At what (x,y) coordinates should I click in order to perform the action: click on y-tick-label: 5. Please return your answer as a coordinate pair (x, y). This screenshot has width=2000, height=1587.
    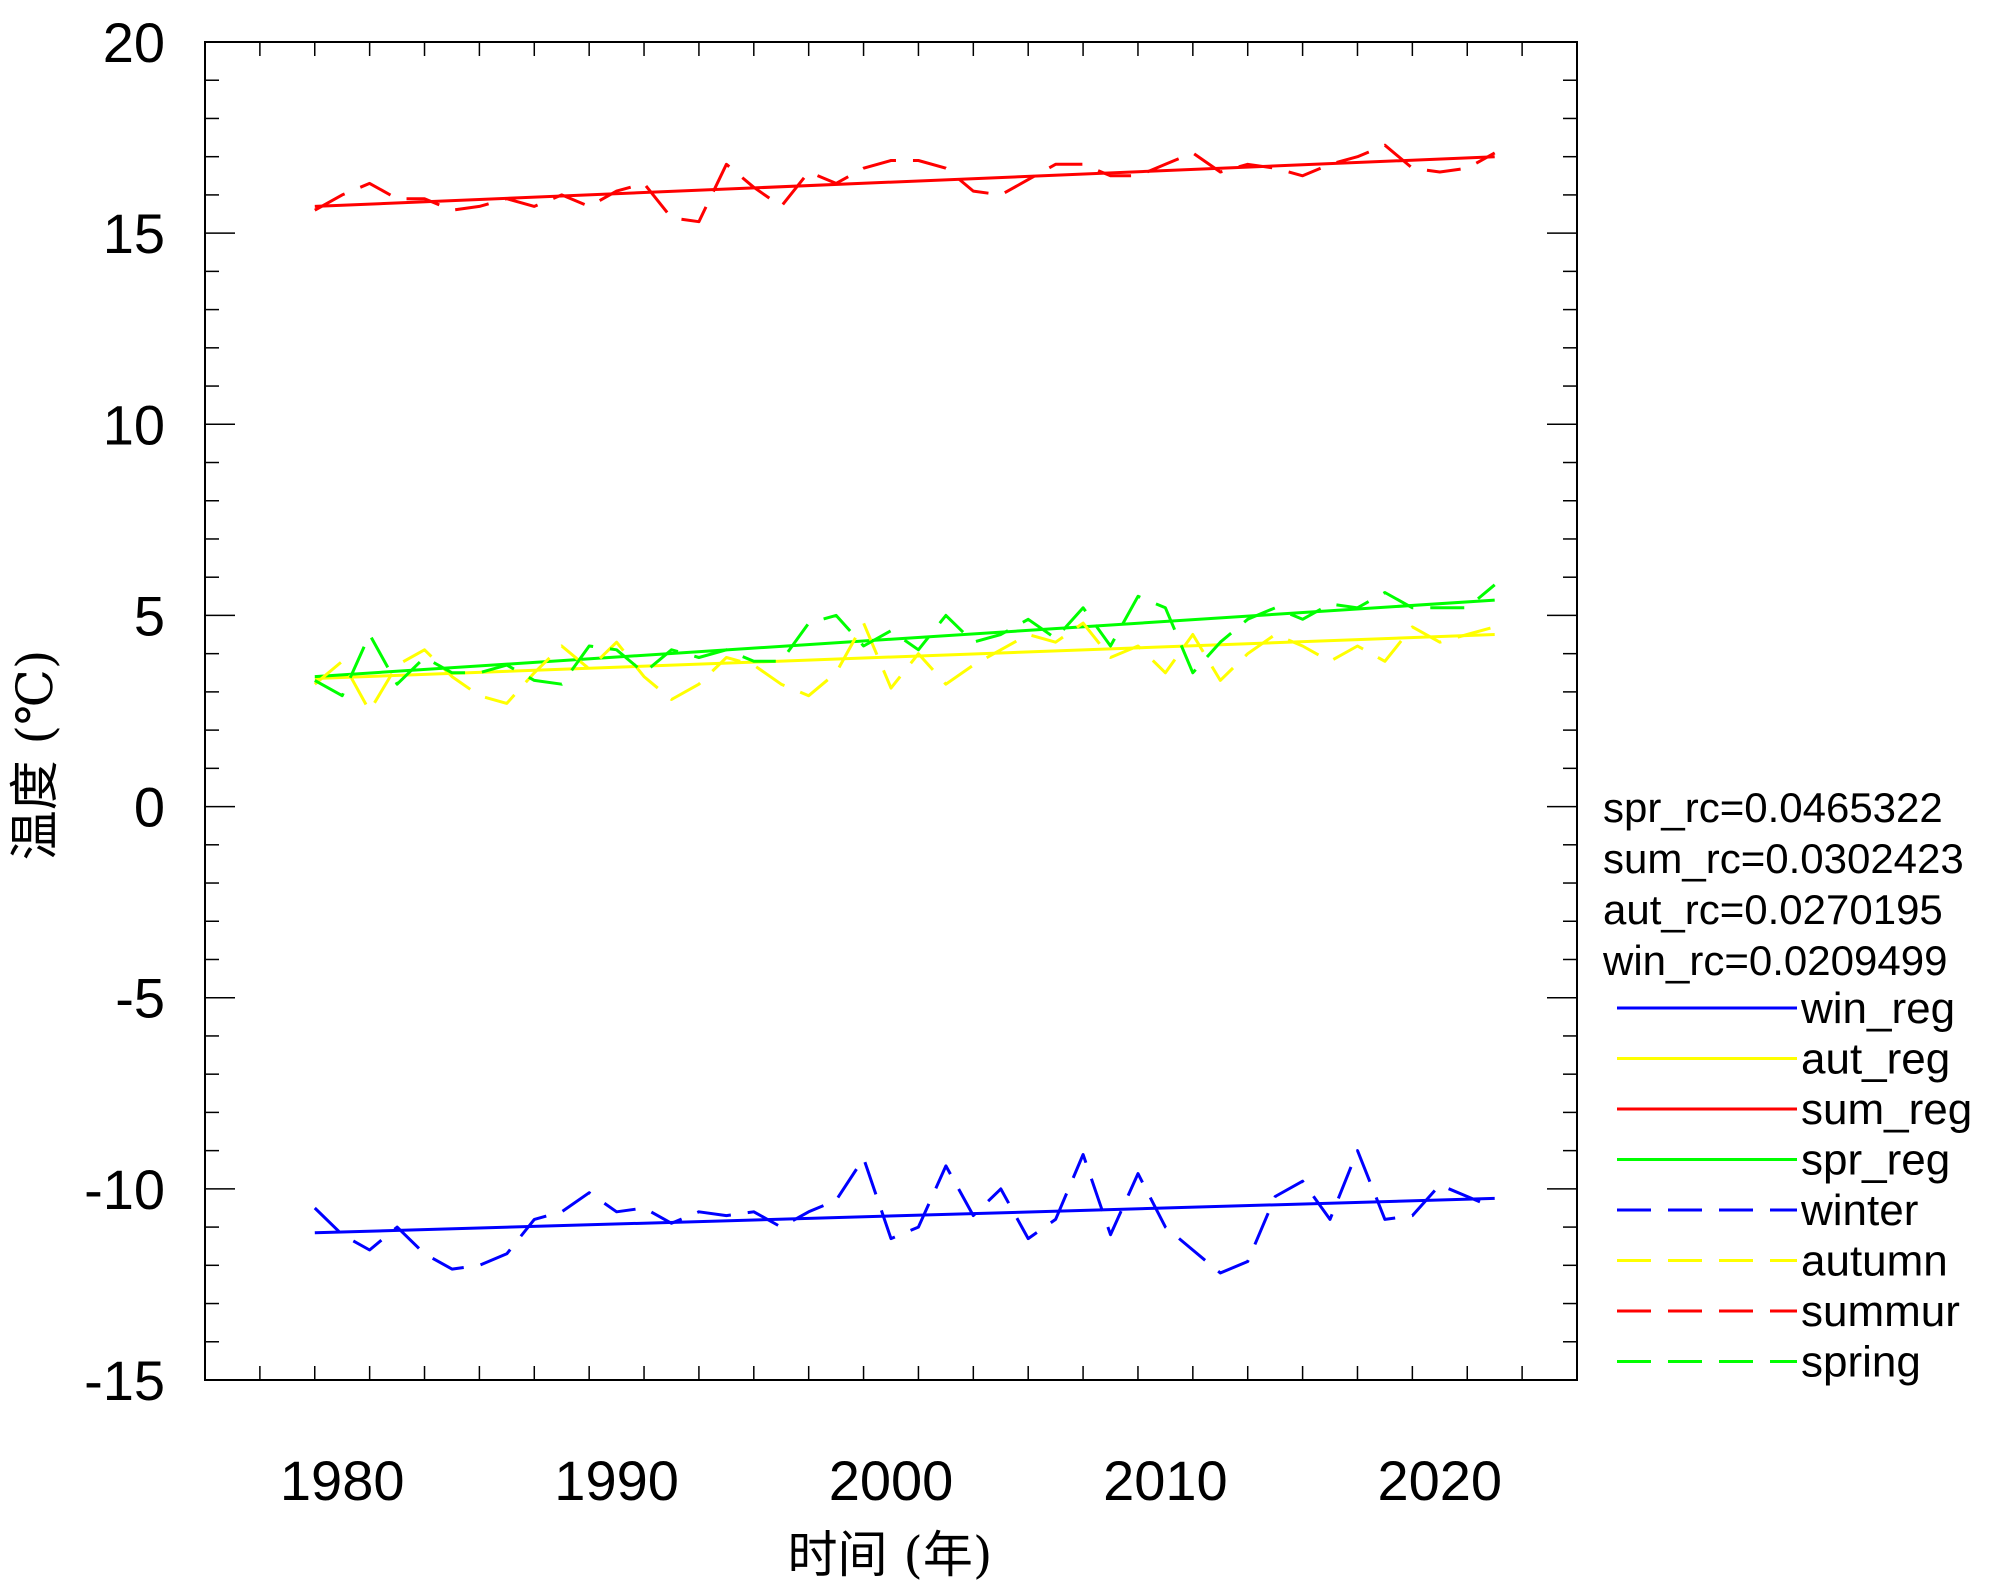
    Looking at the image, I should click on (149, 615).